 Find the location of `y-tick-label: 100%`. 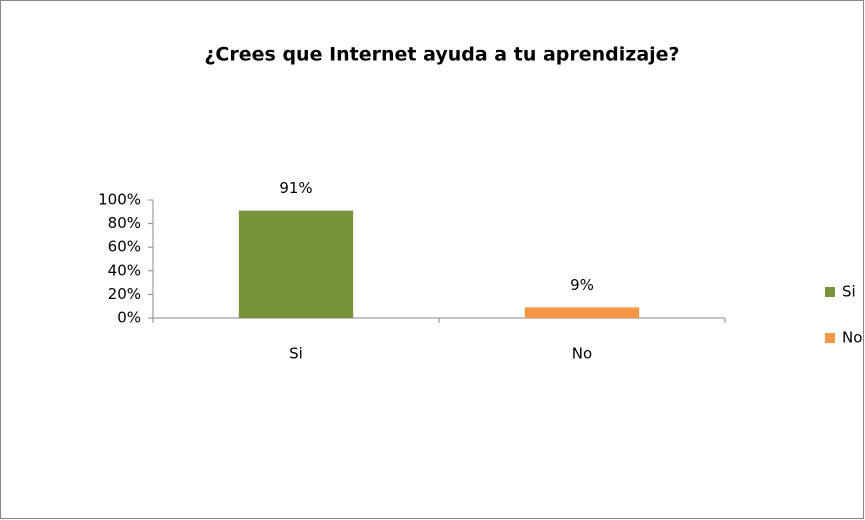

y-tick-label: 100% is located at coordinates (119, 200).